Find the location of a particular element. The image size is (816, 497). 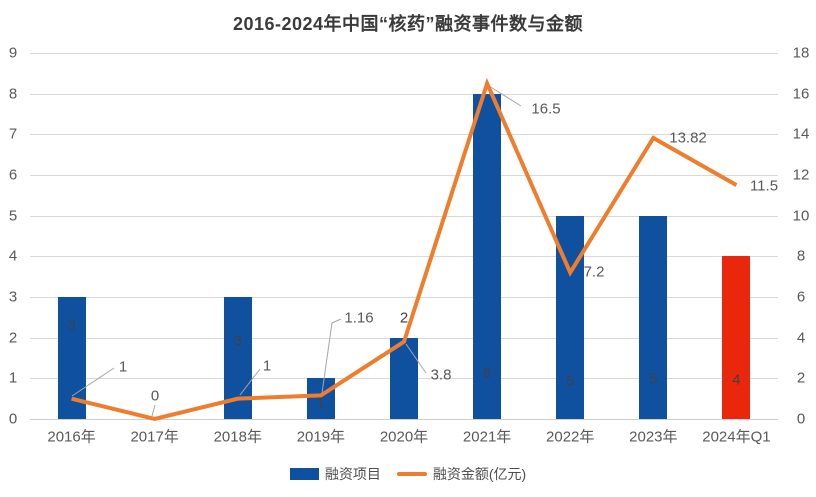

bar-2019年 is located at coordinates (320, 398).